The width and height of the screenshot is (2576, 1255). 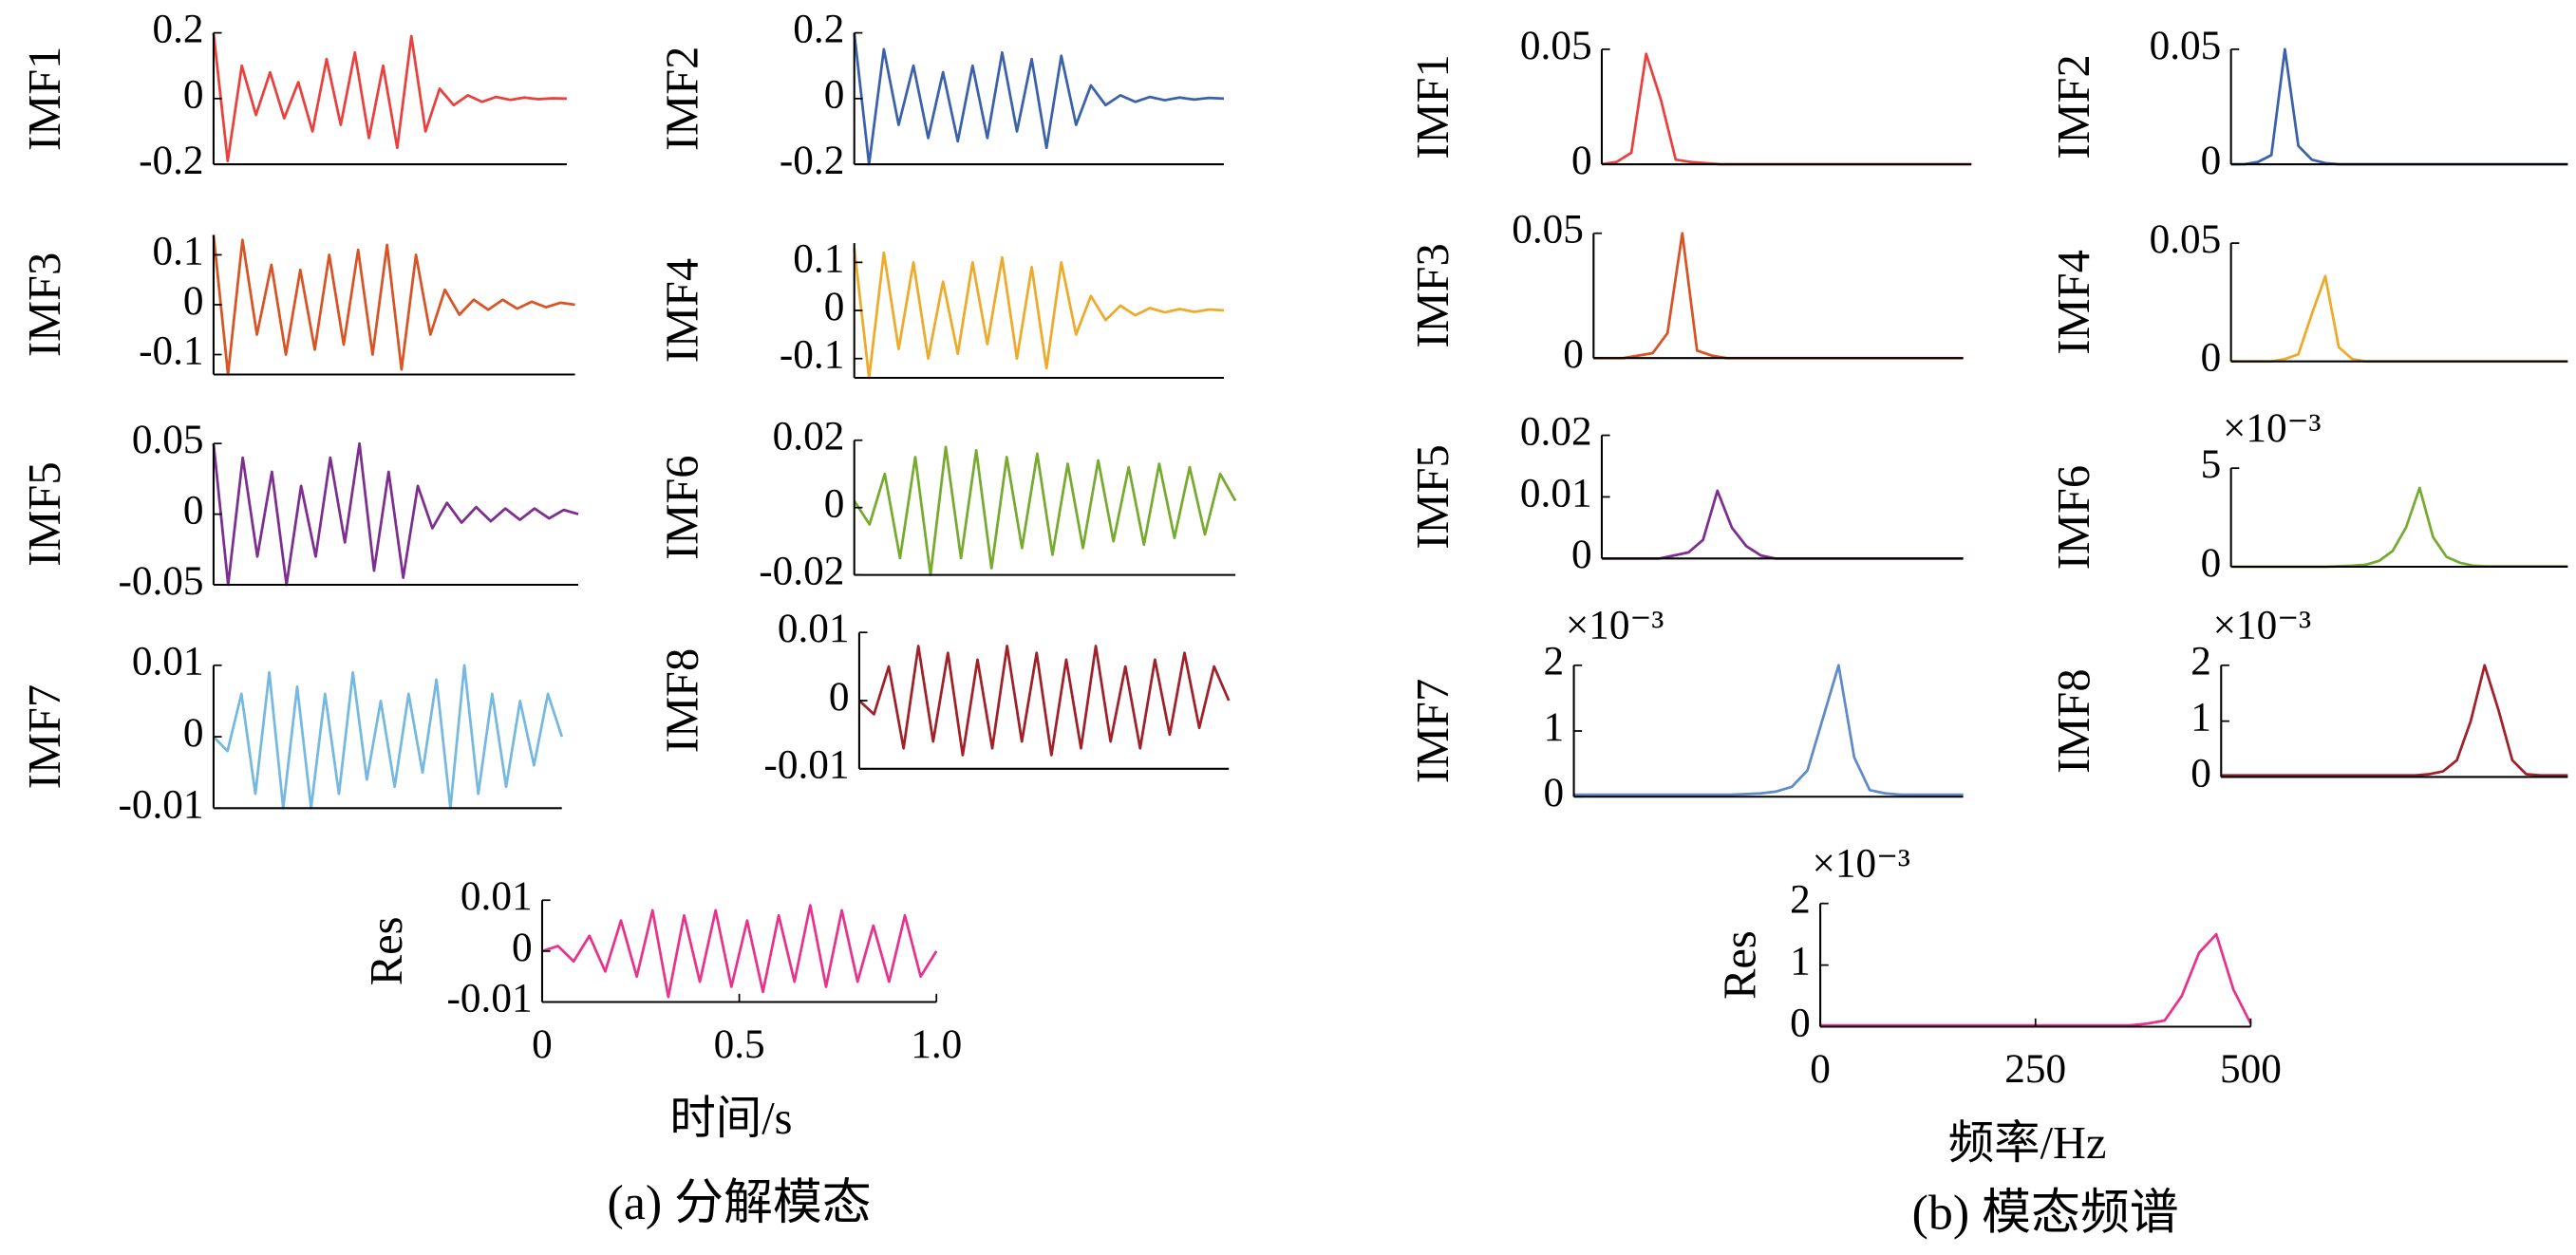 I want to click on y-tick-label: -0.05, so click(x=160, y=581).